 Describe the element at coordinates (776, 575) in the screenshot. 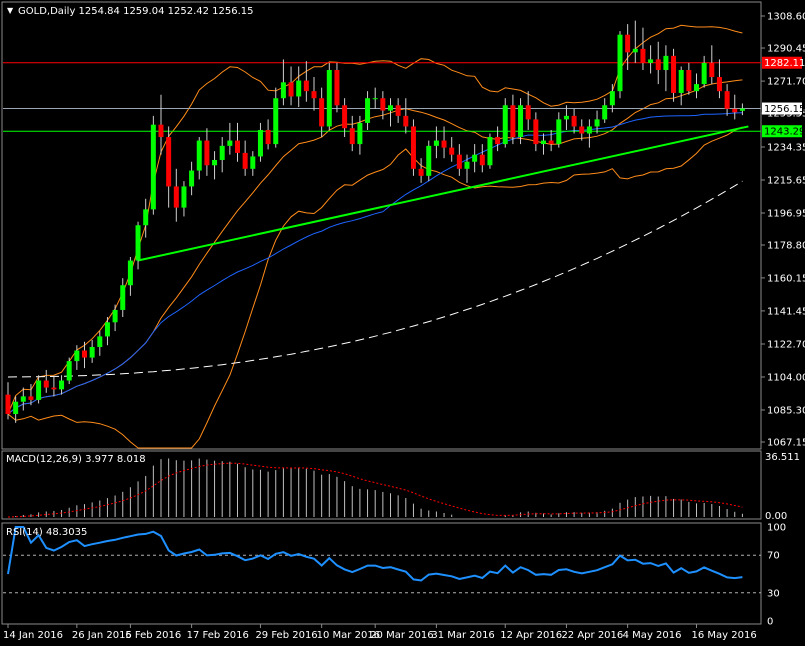

I see `rsi-axis: 100 70 30 0` at that location.